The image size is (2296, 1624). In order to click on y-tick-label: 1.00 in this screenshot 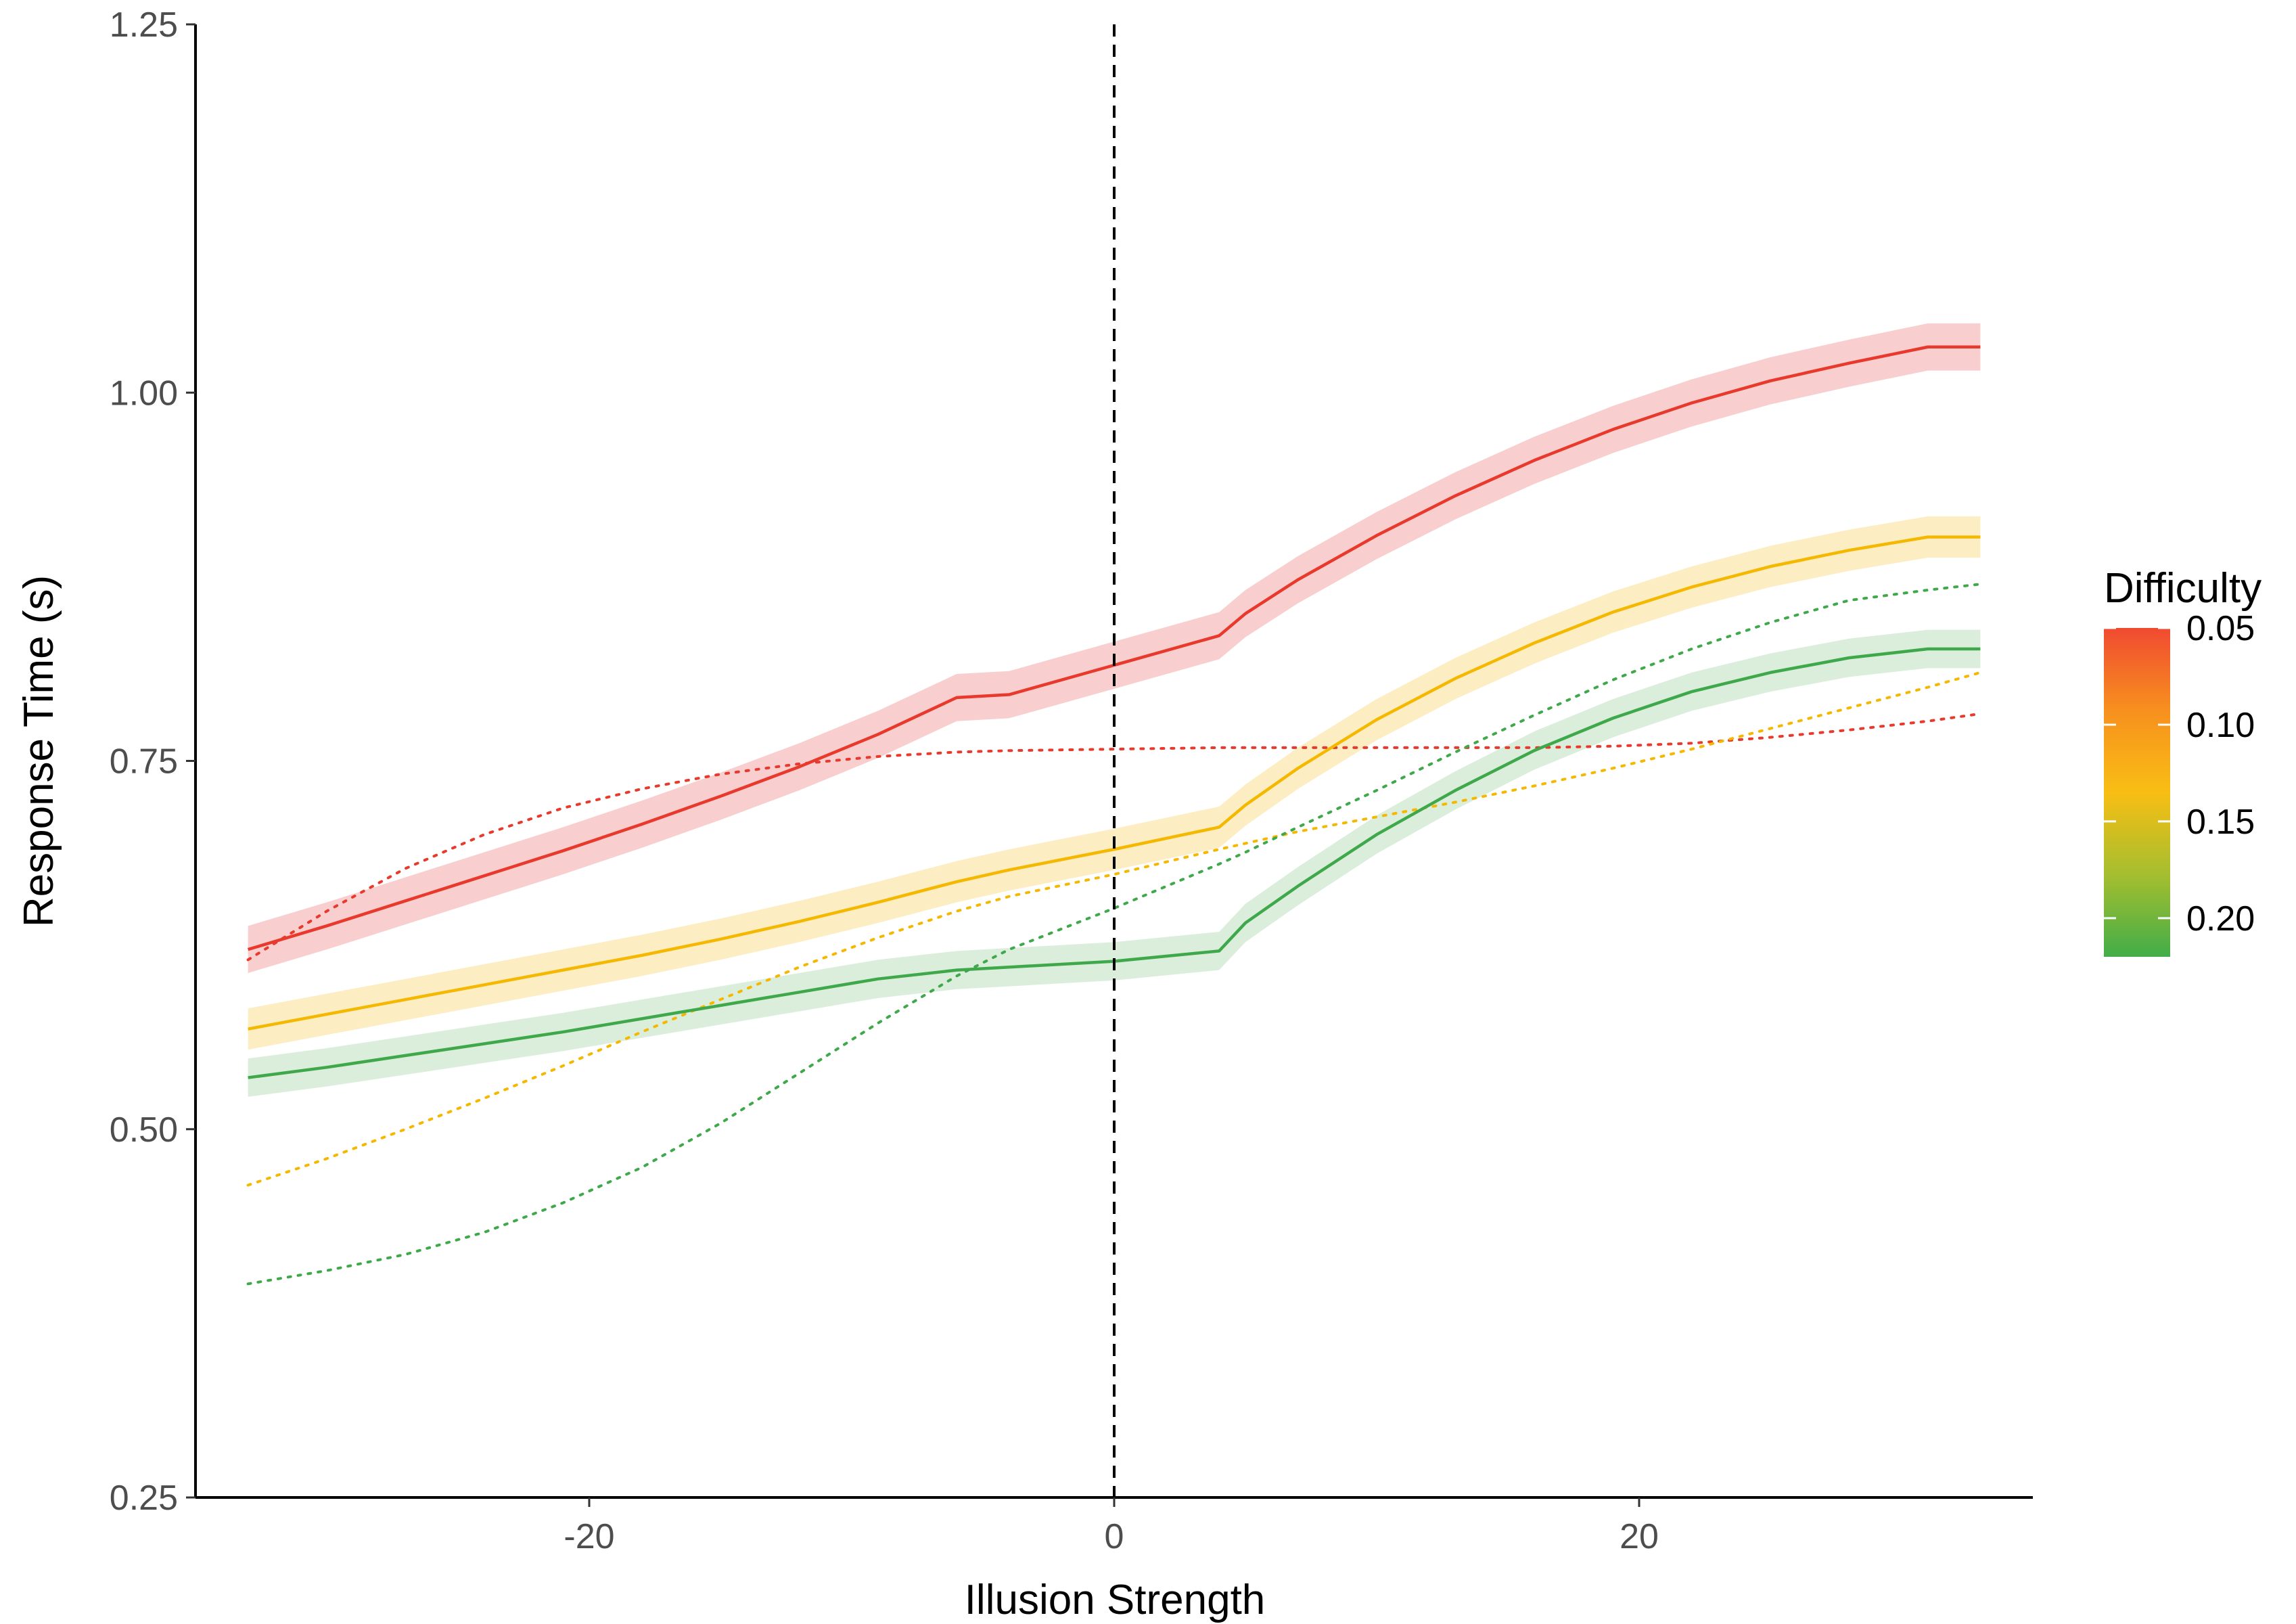, I will do `click(144, 393)`.